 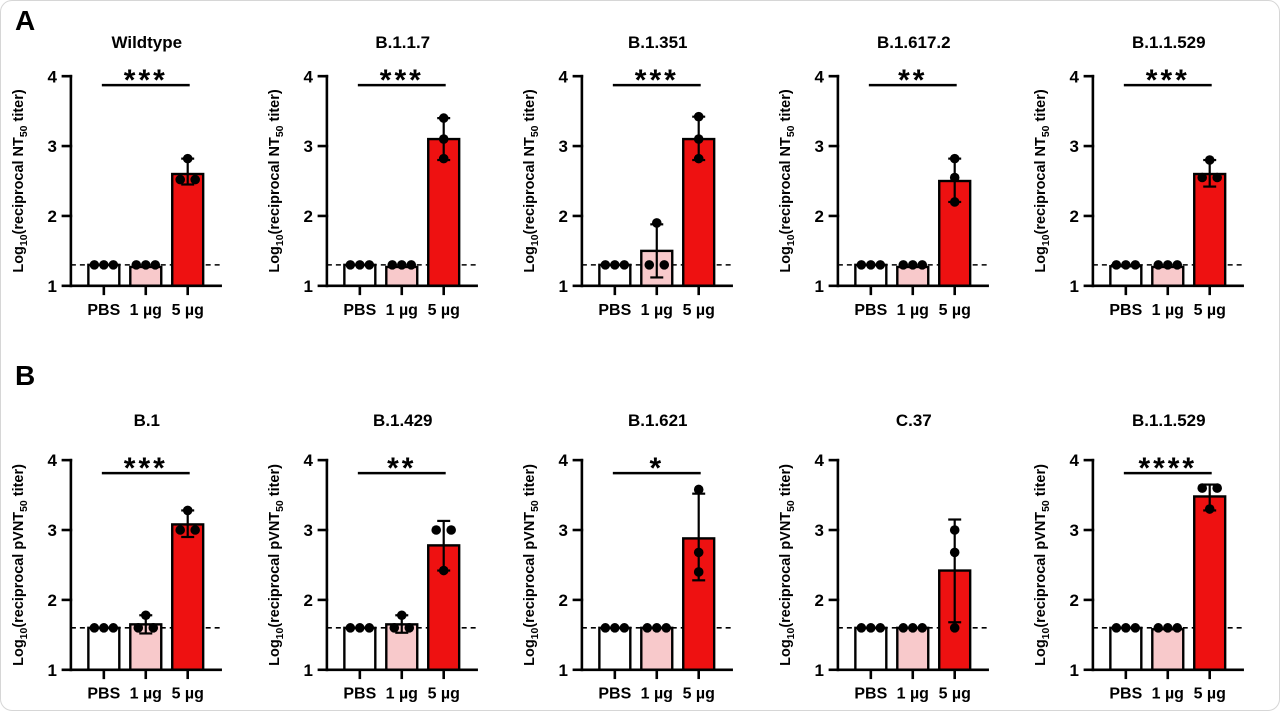 What do you see at coordinates (1210, 230) in the screenshot?
I see `bar-5g` at bounding box center [1210, 230].